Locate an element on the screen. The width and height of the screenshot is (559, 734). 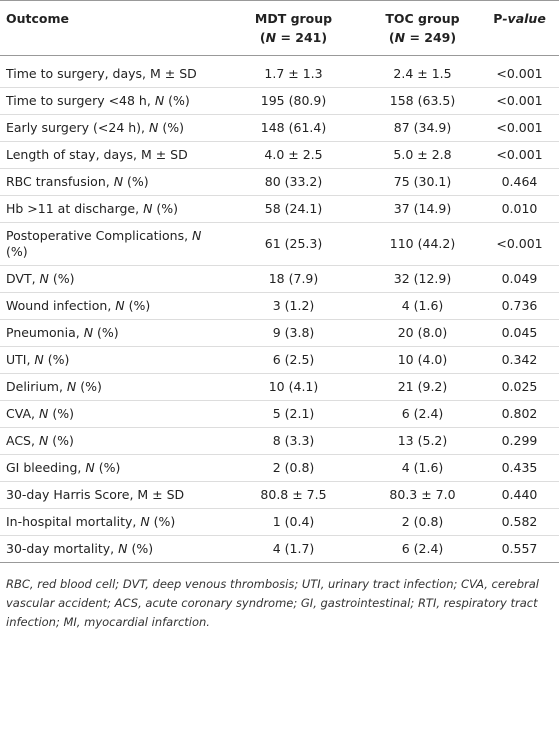
text: 30-day Harris Score, M ± SD is located at coordinates (95, 494).